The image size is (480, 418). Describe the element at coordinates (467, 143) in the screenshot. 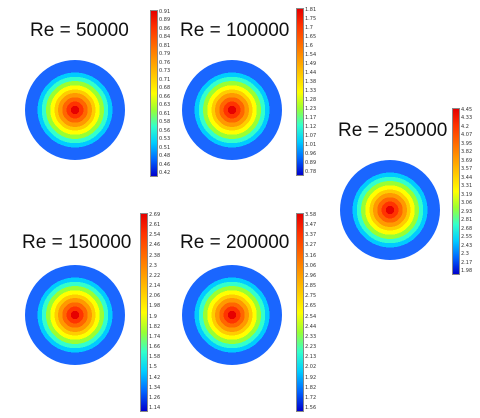

I see `colorbar-tick-label: 3.95` at that location.